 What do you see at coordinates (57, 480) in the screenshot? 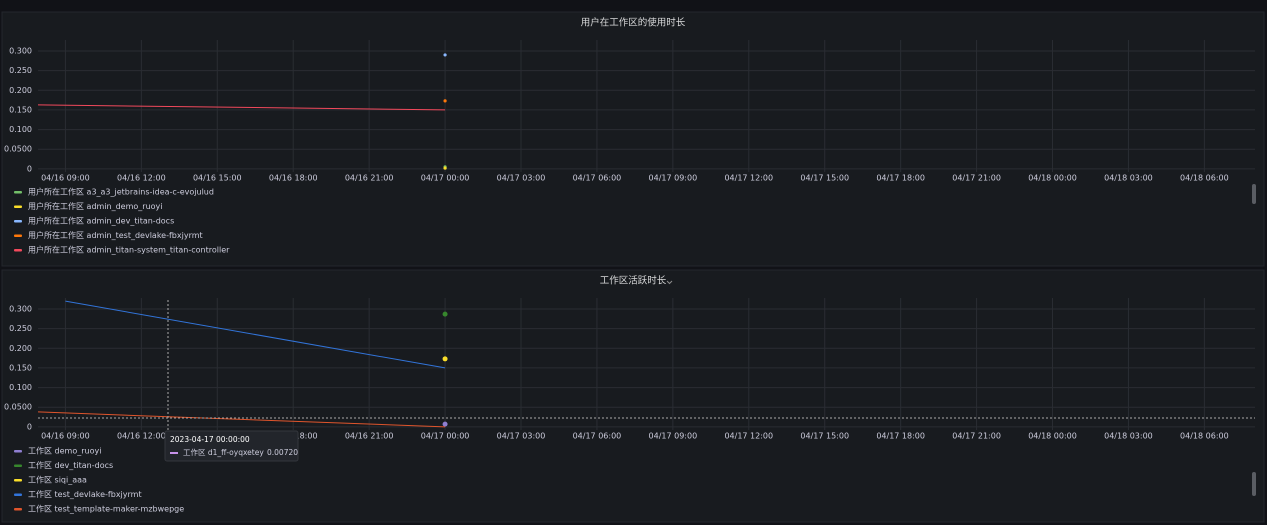
I see `legend-label: 工作区 siqi_aaa` at bounding box center [57, 480].